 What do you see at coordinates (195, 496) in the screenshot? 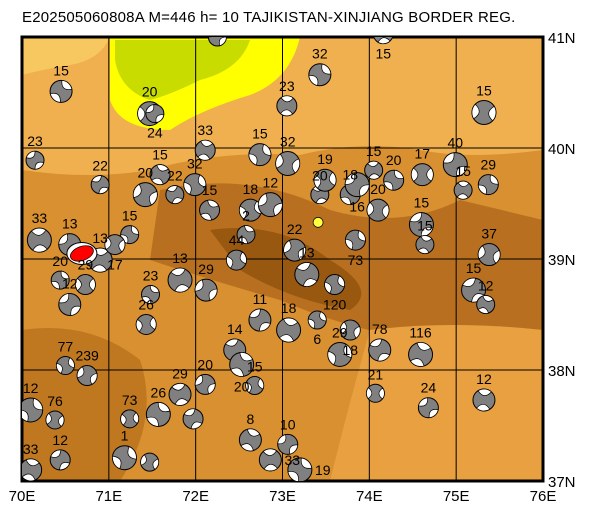
I see `lon-label: 72E` at bounding box center [195, 496].